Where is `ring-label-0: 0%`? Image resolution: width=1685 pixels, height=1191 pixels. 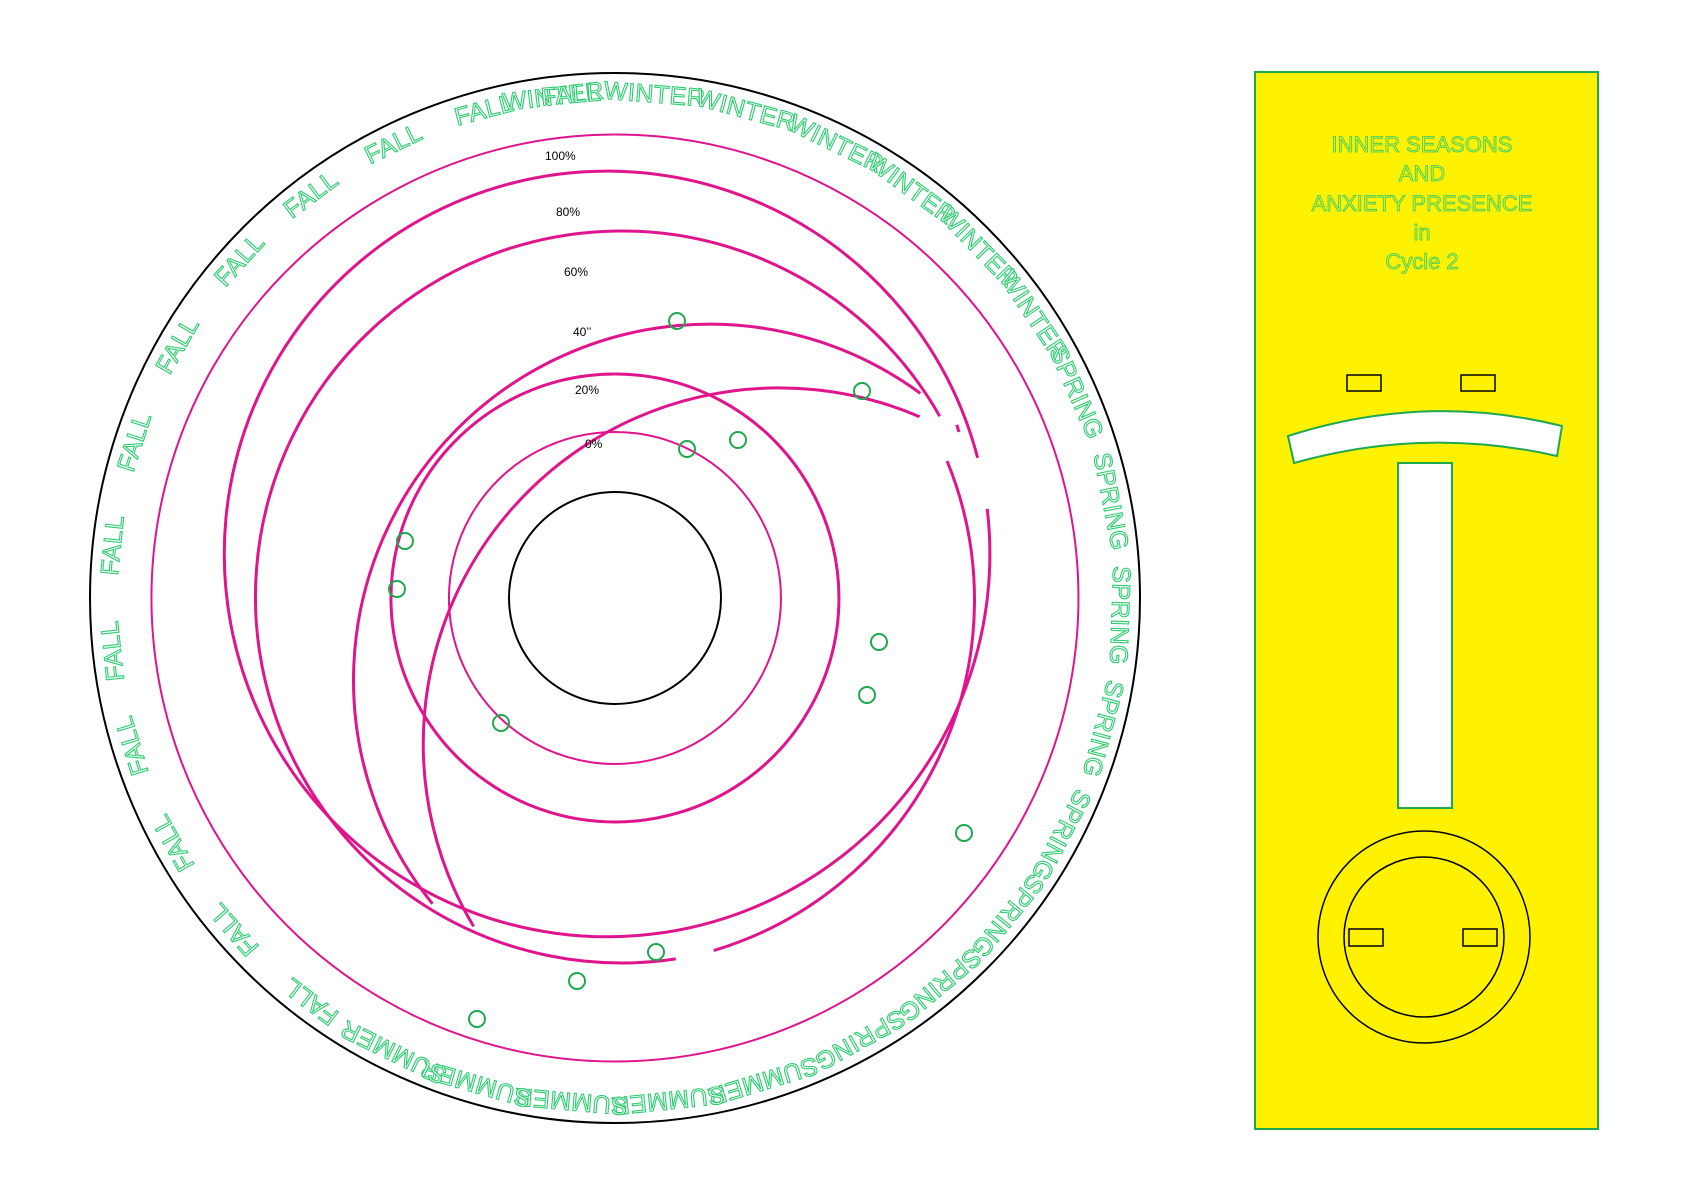 ring-label-0: 0% is located at coordinates (594, 444).